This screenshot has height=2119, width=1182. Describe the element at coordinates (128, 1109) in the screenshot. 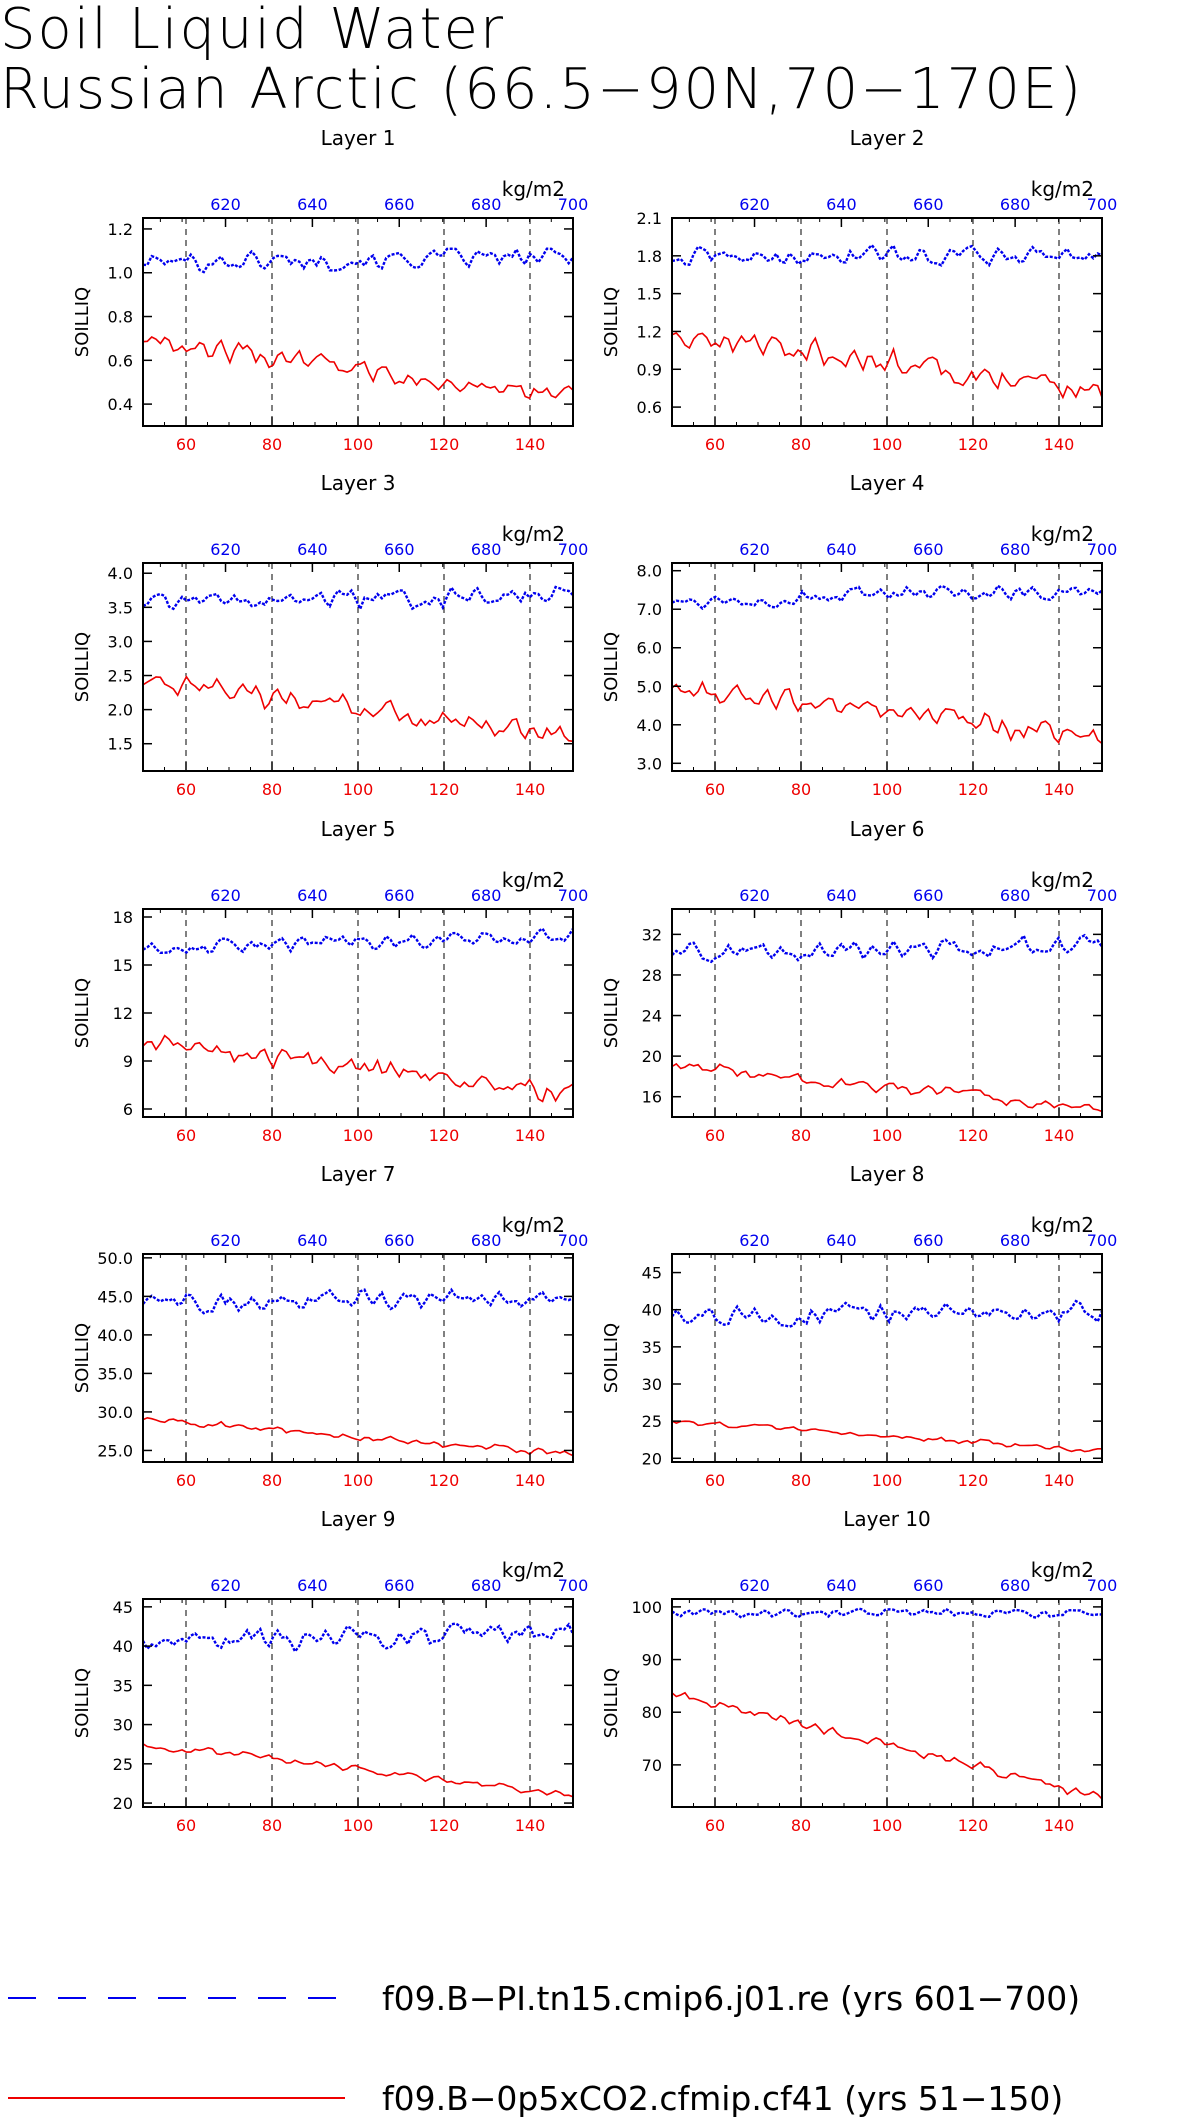

I see `y-tick-label: 6` at that location.